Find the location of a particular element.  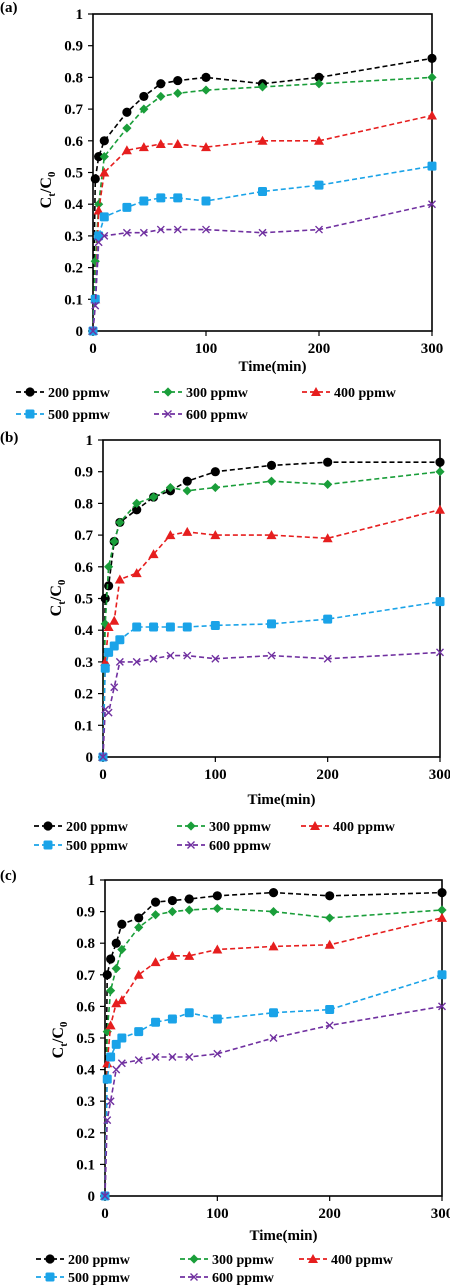

legend-label: 200 ppmw is located at coordinates (79, 393).